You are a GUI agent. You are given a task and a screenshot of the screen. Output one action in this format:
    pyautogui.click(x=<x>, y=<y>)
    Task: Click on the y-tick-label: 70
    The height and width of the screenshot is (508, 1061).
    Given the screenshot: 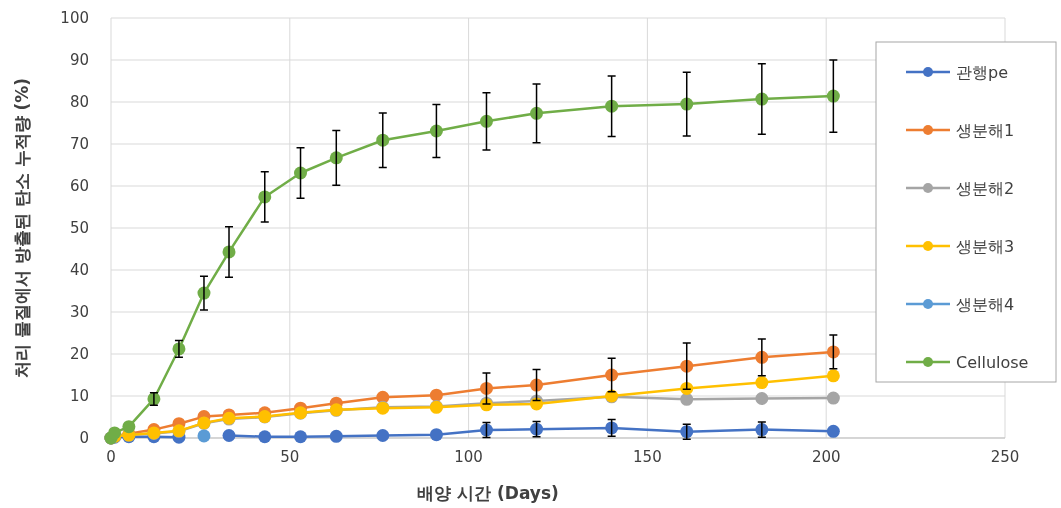 What is the action you would take?
    pyautogui.click(x=79, y=144)
    